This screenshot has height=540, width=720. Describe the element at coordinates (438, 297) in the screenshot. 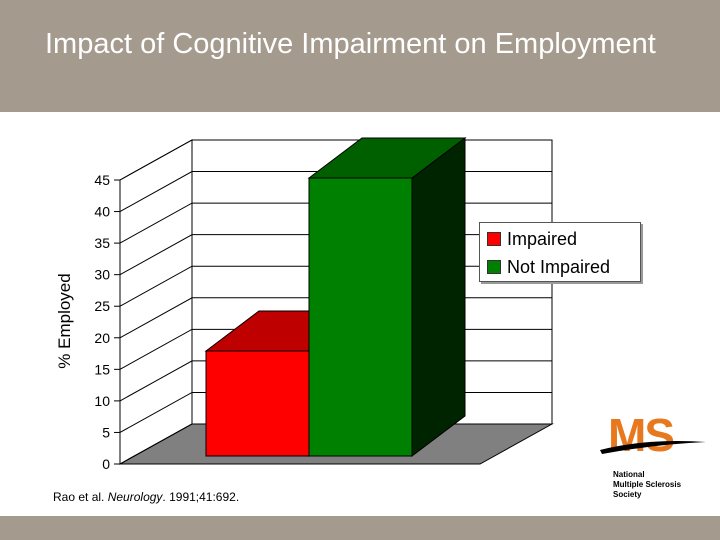

I see `bar-side-not-impaired` at that location.